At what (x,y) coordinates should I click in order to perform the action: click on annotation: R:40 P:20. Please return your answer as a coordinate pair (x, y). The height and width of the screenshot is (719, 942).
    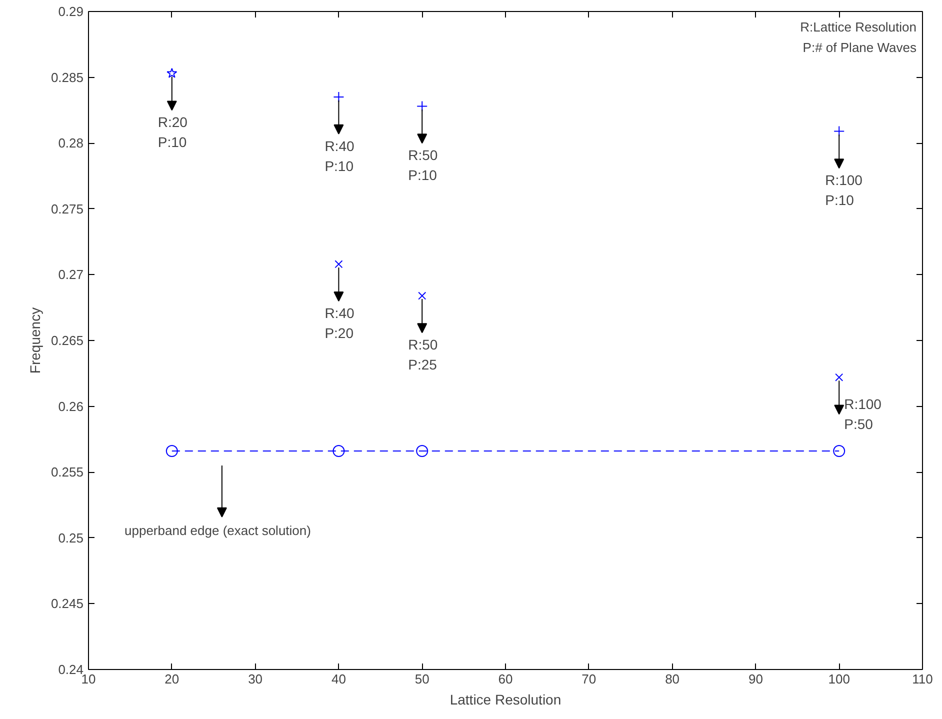
    Looking at the image, I should click on (339, 323).